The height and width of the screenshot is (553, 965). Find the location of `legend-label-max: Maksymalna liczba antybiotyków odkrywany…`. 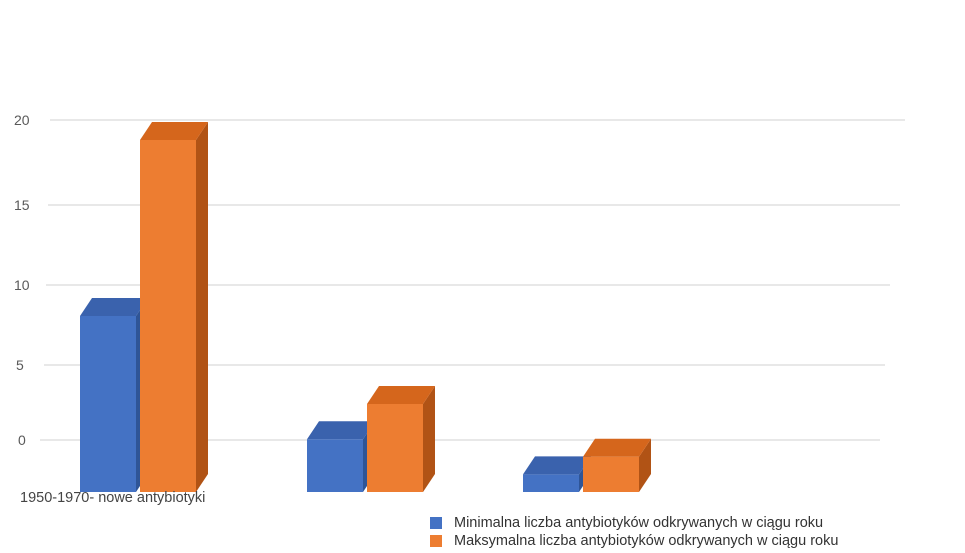

legend-label-max: Maksymalna liczba antybiotyków odkrywany… is located at coordinates (646, 541).